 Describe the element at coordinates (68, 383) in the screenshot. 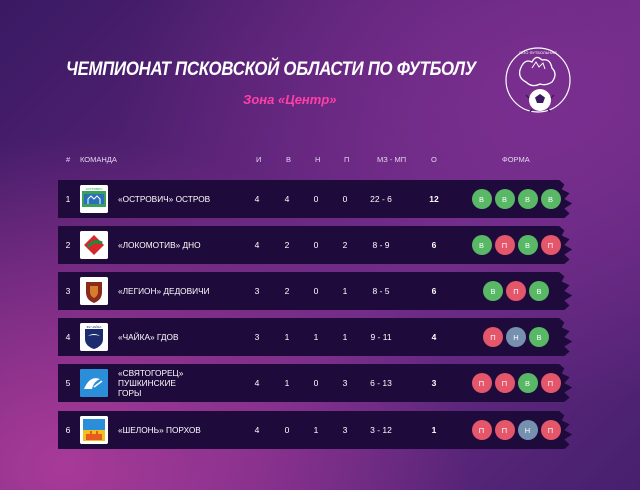

I see `position: 5` at that location.